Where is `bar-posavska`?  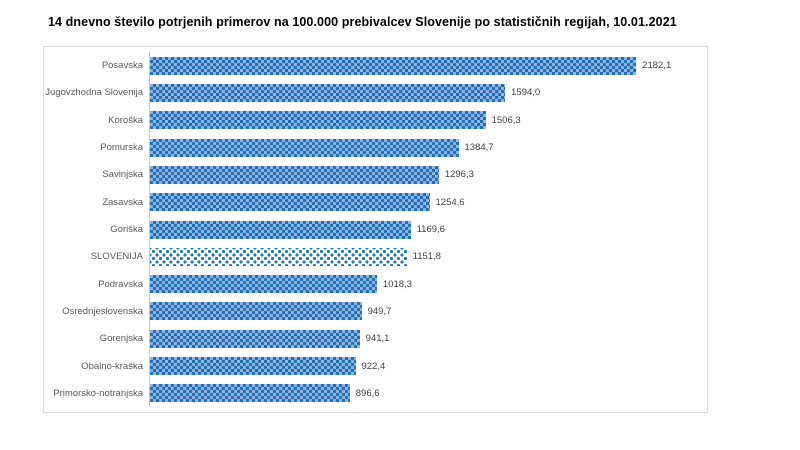 bar-posavska is located at coordinates (393, 65).